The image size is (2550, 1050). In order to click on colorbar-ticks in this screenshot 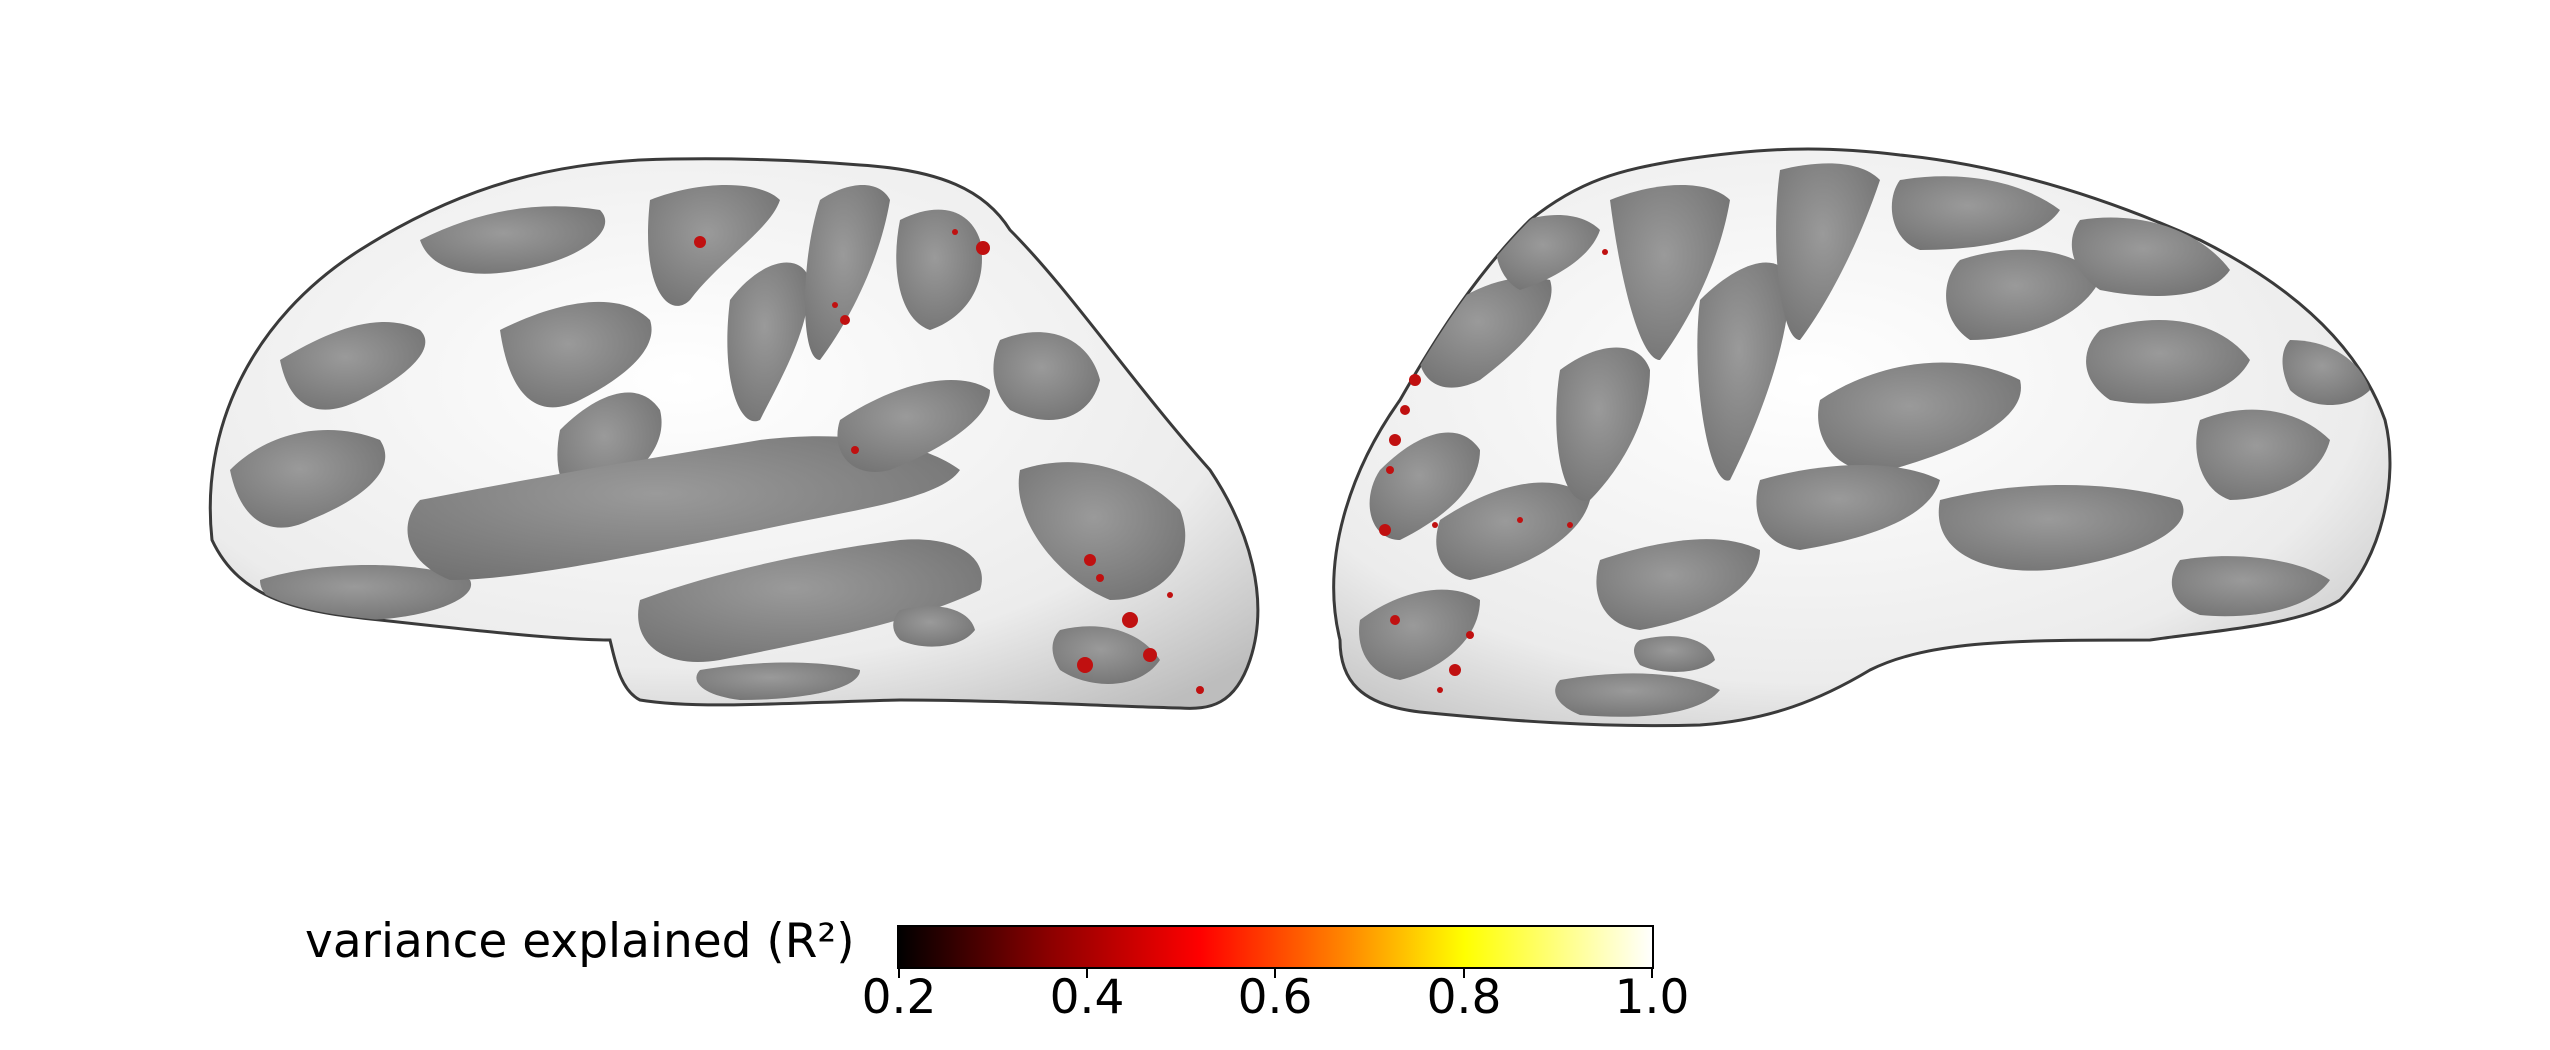, I will do `click(1275, 973)`.